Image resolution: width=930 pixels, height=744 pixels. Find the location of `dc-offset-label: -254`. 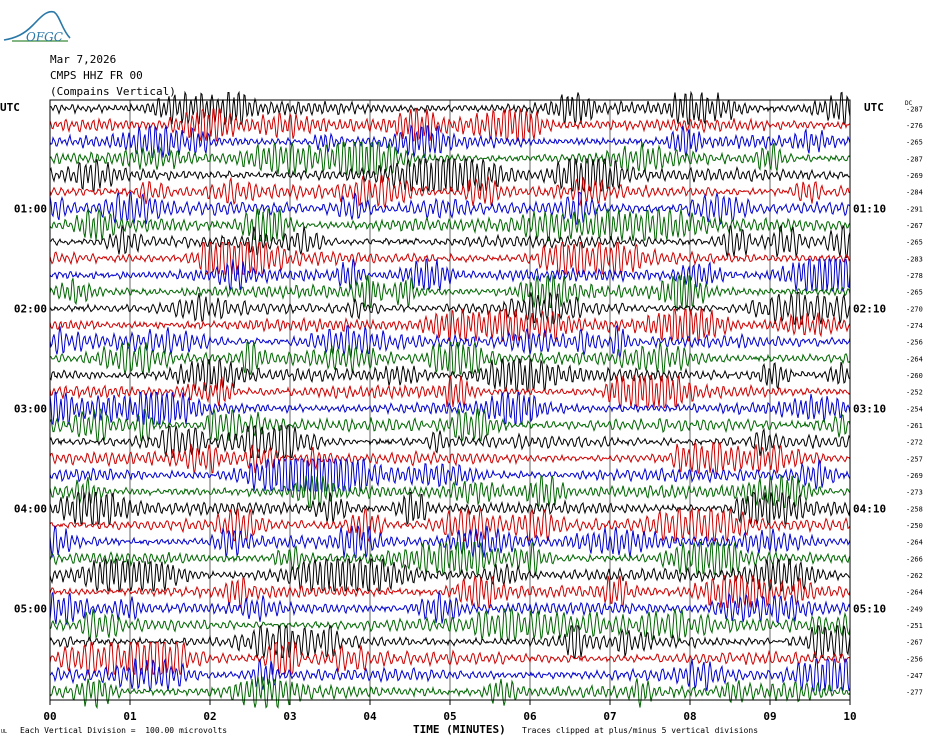

dc-offset-label: -254 is located at coordinates (914, 409).